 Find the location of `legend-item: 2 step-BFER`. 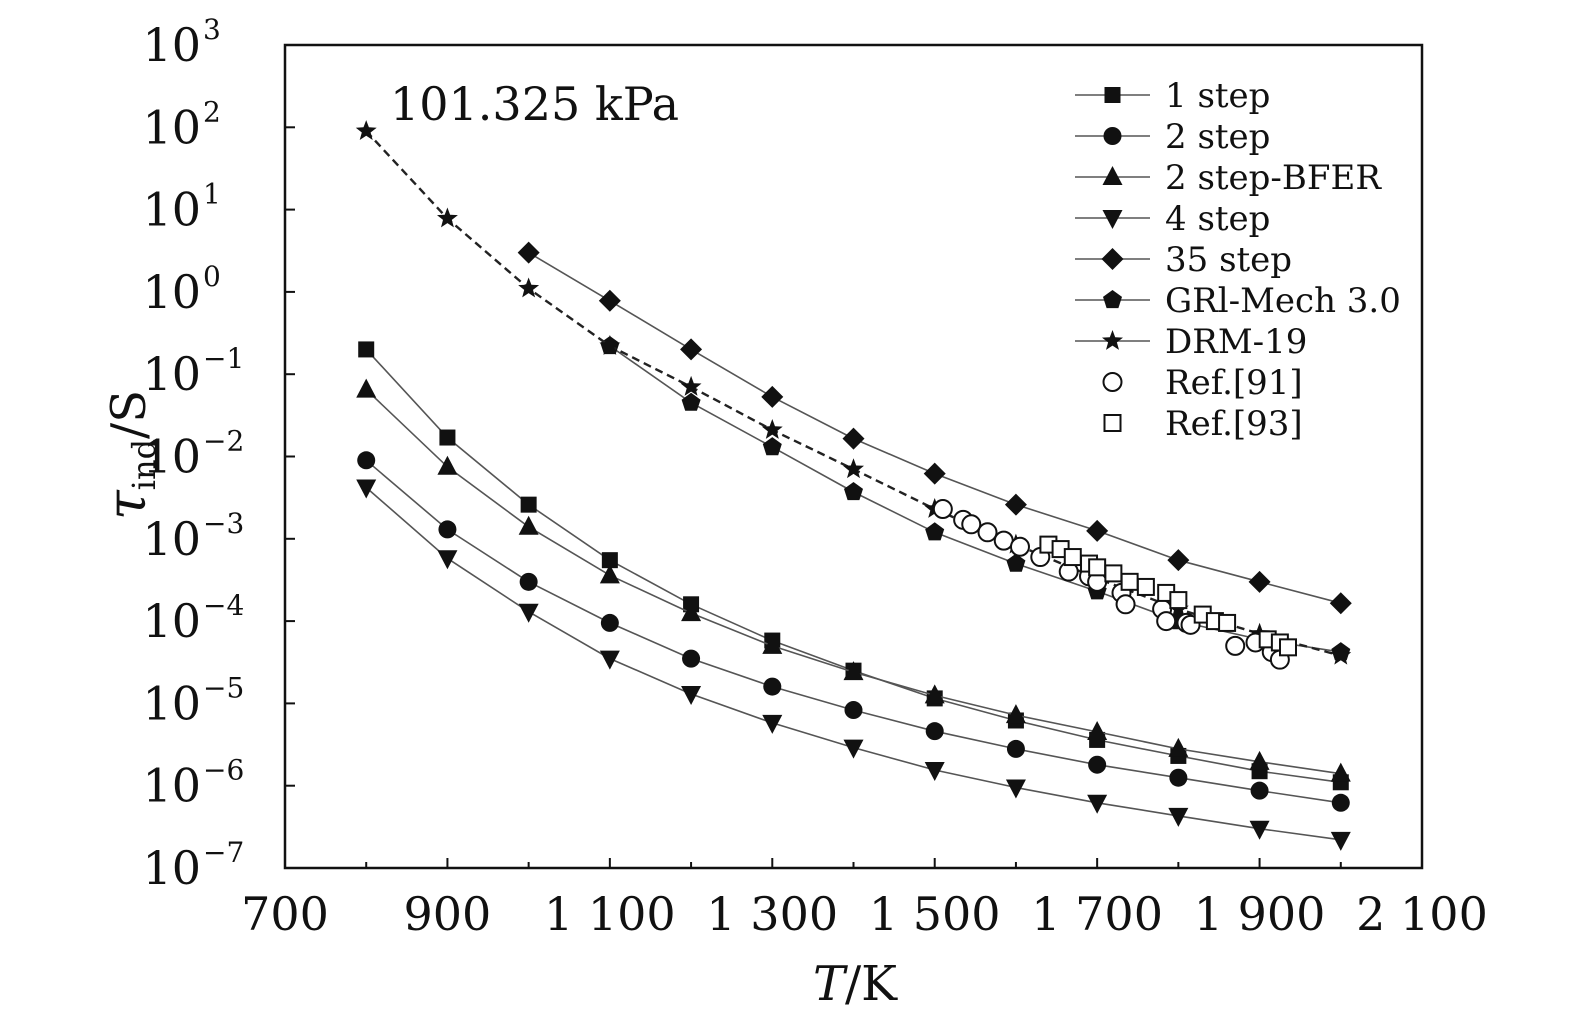

legend-item: 2 step-BFER is located at coordinates (1228, 178).